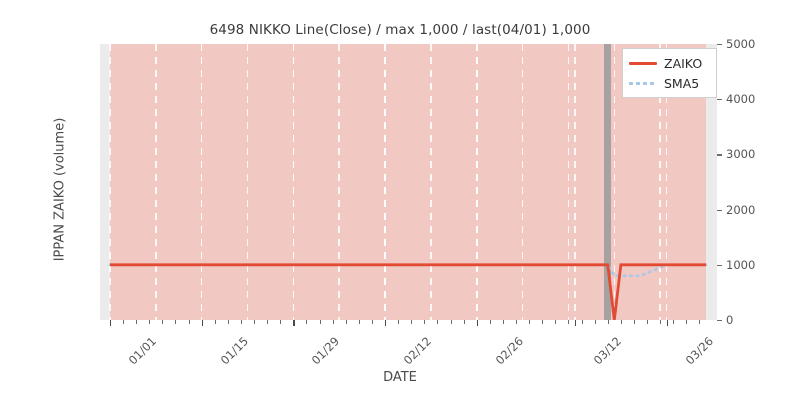  Describe the element at coordinates (643, 83) in the screenshot. I see `legend-swatch-sma5-icon` at that location.